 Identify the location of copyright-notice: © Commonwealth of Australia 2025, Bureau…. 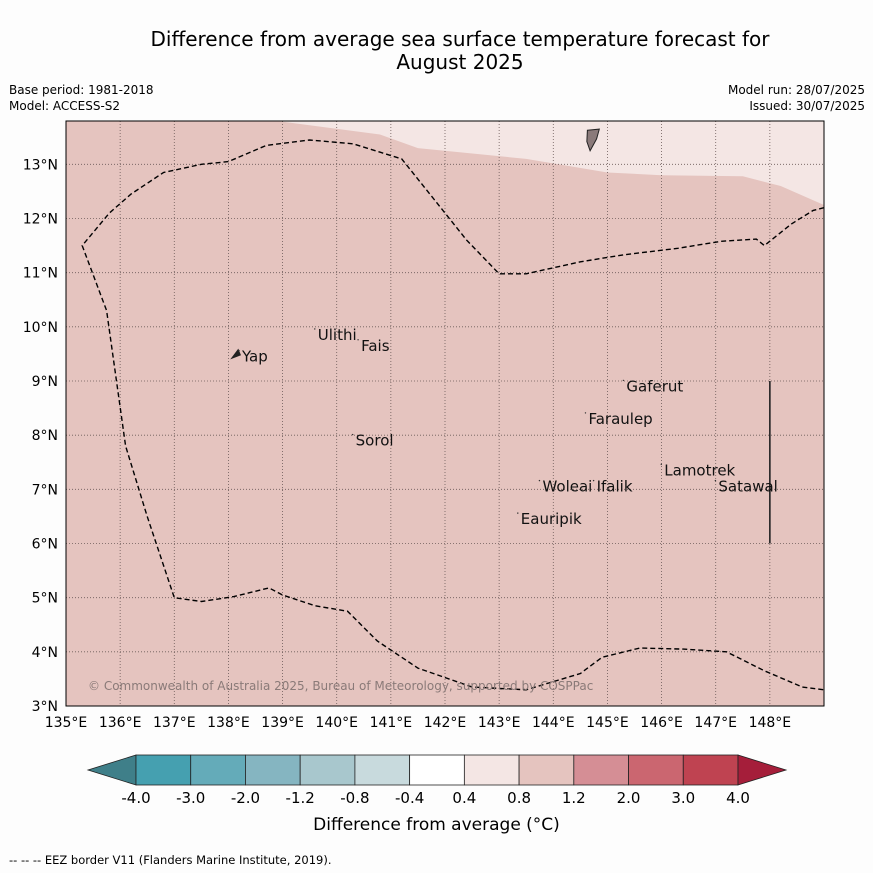
(340, 686).